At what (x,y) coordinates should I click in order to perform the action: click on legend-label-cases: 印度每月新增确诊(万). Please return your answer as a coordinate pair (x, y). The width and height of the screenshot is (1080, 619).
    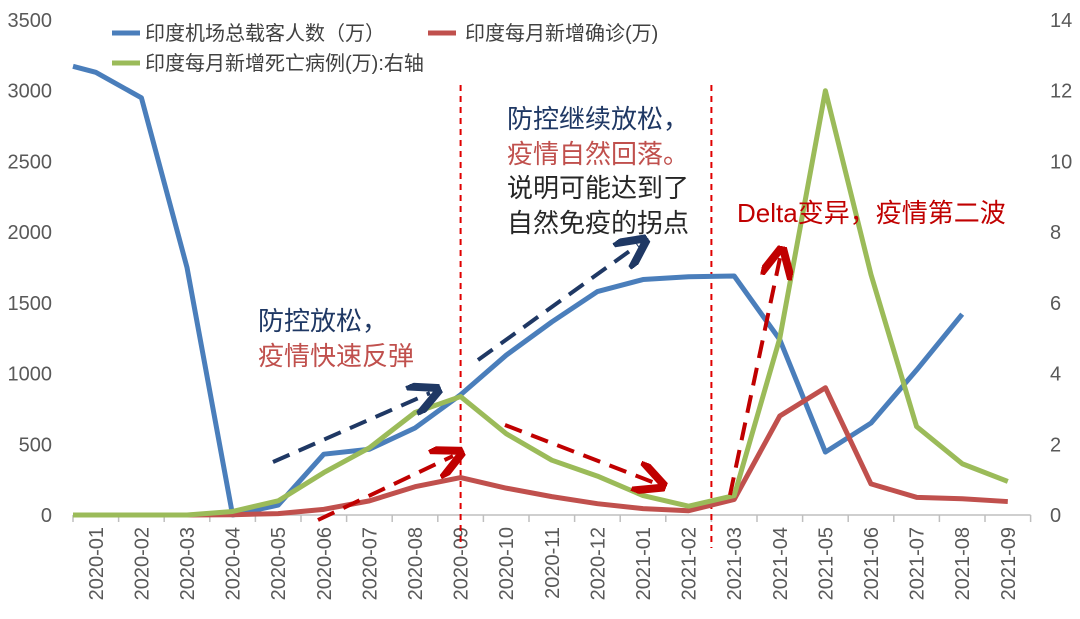
    Looking at the image, I should click on (561, 33).